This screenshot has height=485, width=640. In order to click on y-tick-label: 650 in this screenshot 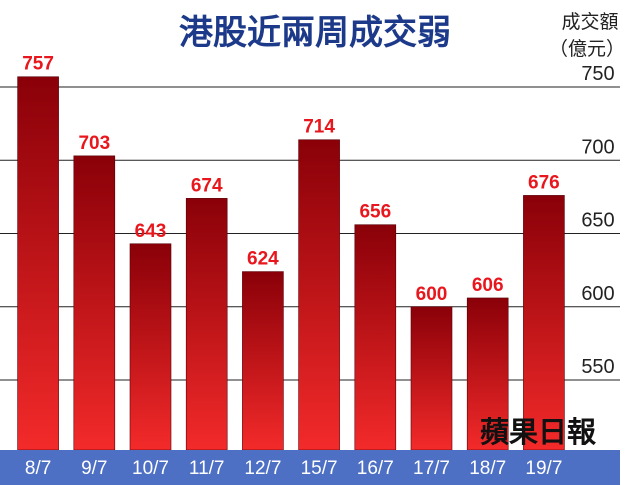, I will do `click(597, 221)`.